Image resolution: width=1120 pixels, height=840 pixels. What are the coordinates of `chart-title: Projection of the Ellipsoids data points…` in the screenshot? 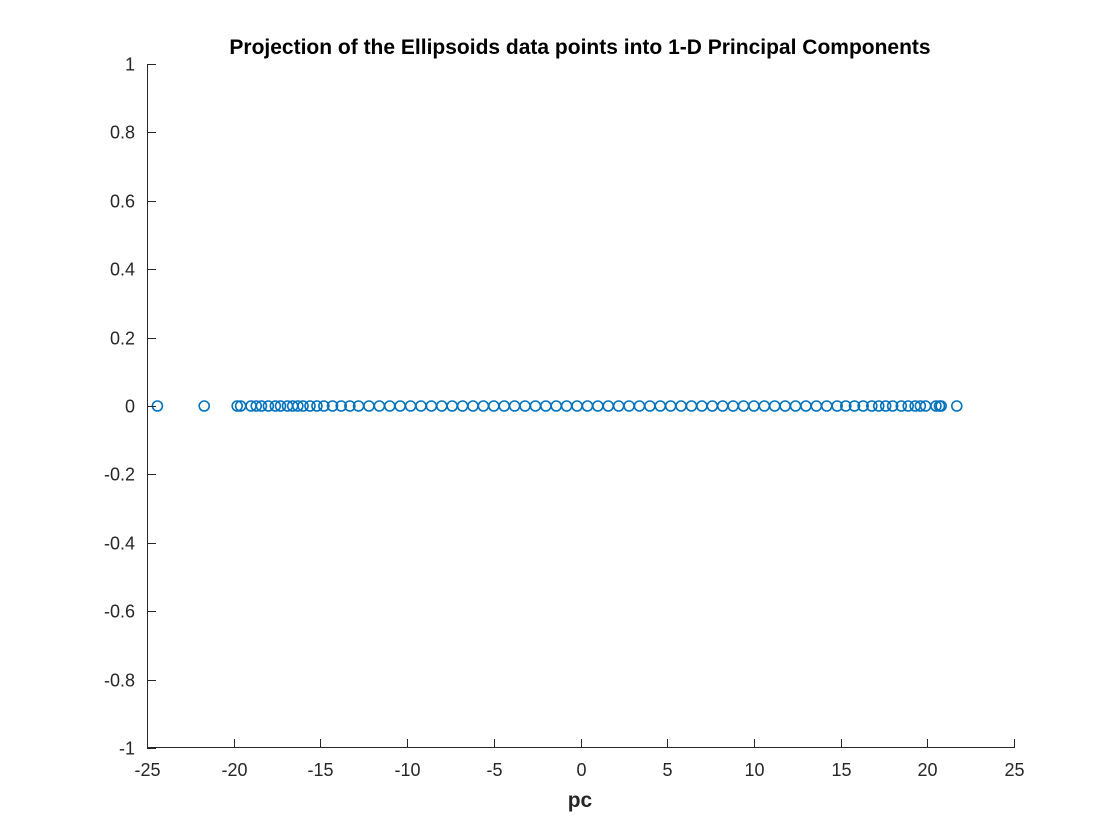 It's located at (579, 47).